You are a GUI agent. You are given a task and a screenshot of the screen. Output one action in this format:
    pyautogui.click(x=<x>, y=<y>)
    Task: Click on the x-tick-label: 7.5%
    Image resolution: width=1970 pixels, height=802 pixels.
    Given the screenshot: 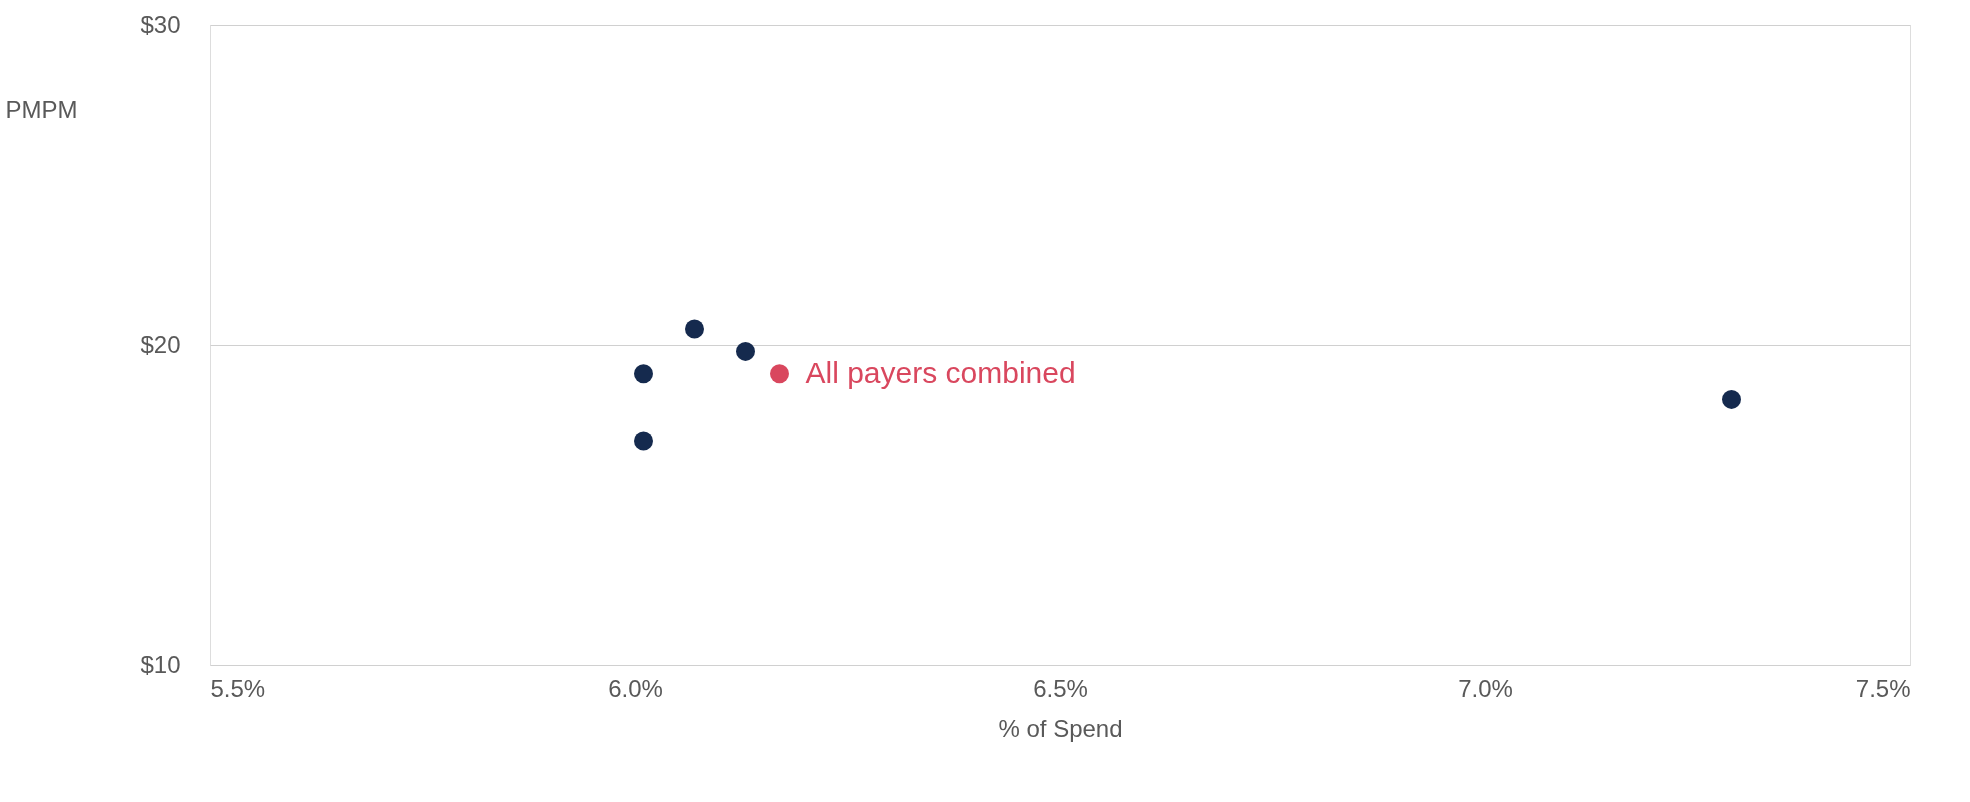 What is the action you would take?
    pyautogui.click(x=1883, y=688)
    